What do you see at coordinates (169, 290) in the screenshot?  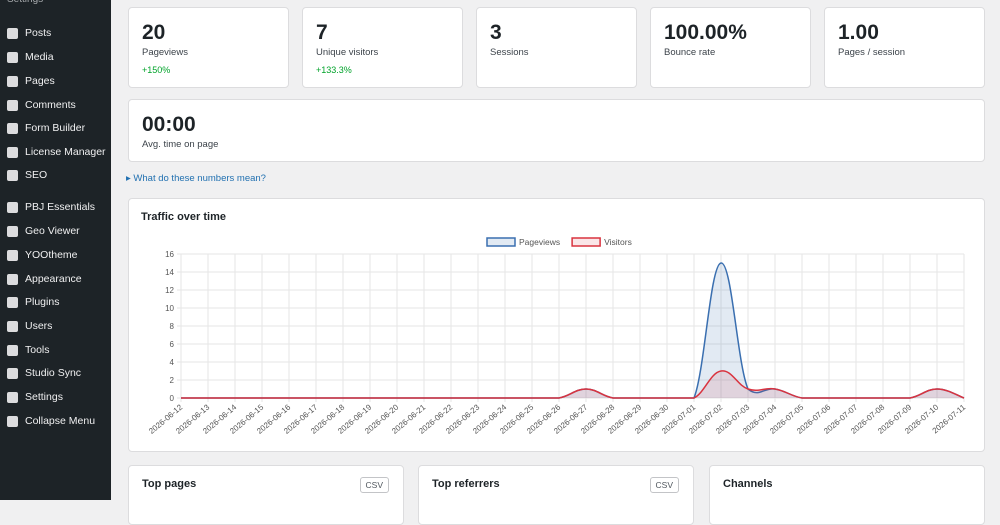 I see `y-tick-label: 12` at bounding box center [169, 290].